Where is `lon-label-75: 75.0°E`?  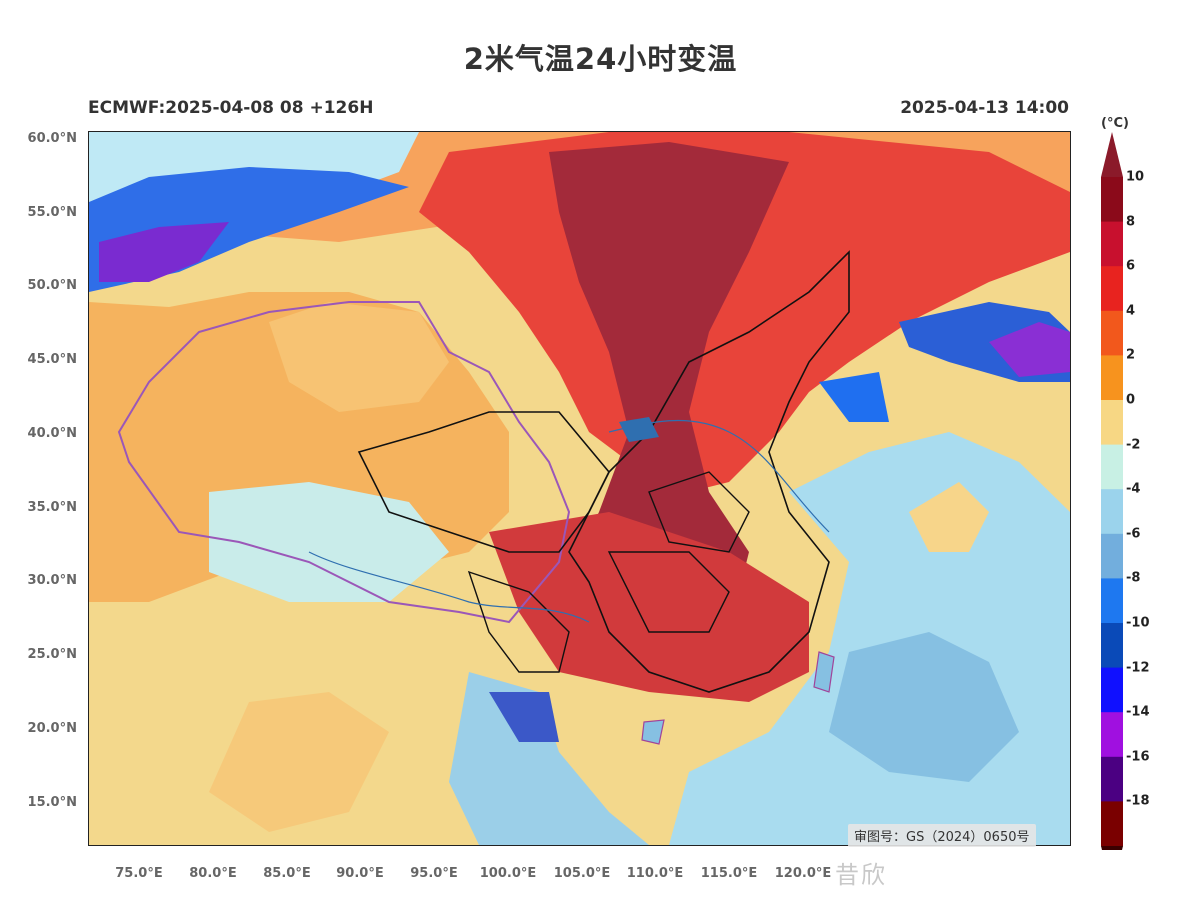 lon-label-75: 75.0°E is located at coordinates (139, 873).